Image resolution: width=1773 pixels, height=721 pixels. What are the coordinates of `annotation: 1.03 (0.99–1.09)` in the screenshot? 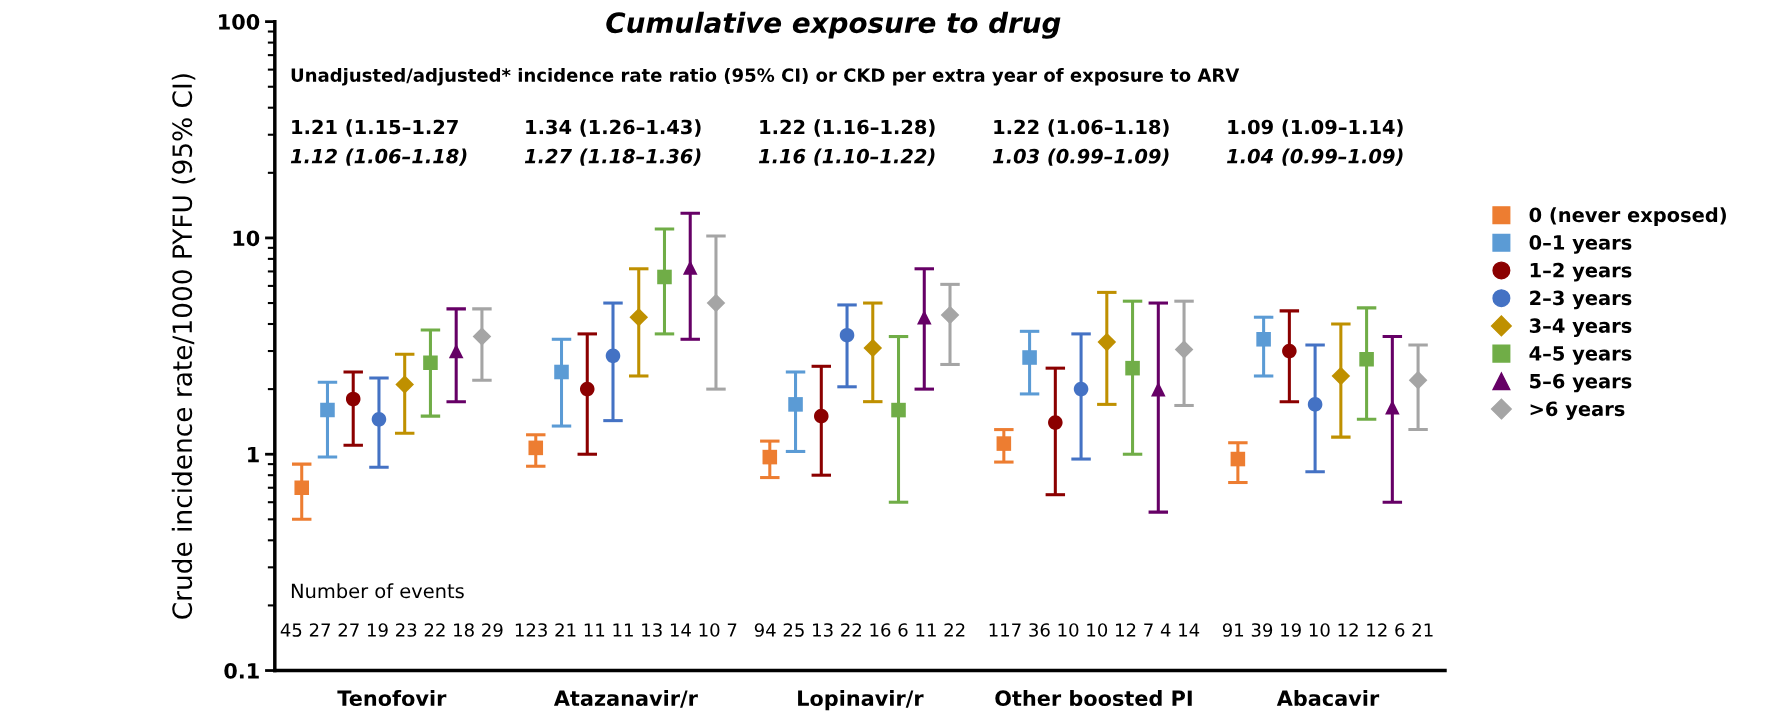 It's located at (1080, 157).